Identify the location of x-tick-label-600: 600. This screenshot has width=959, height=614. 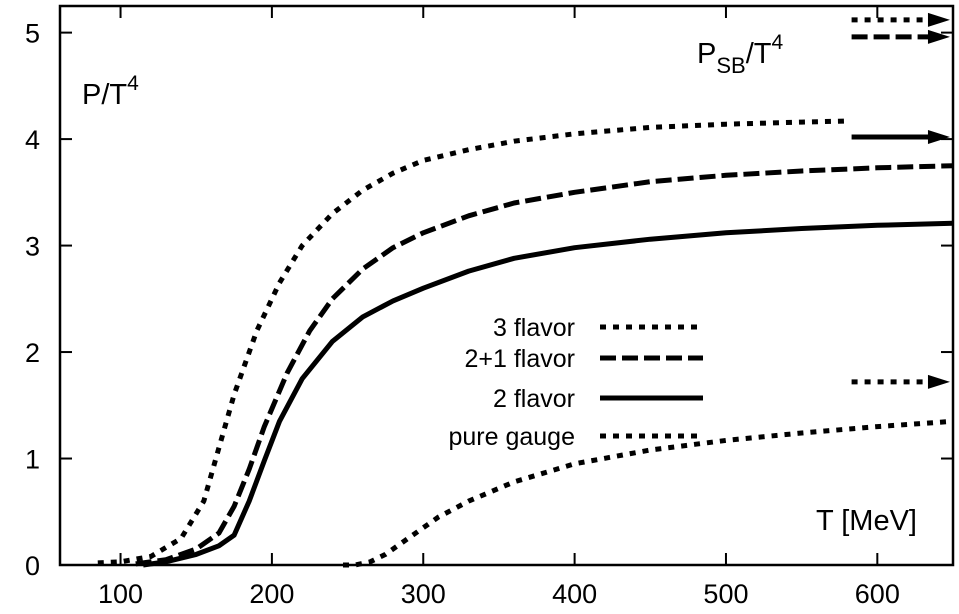
(877, 594).